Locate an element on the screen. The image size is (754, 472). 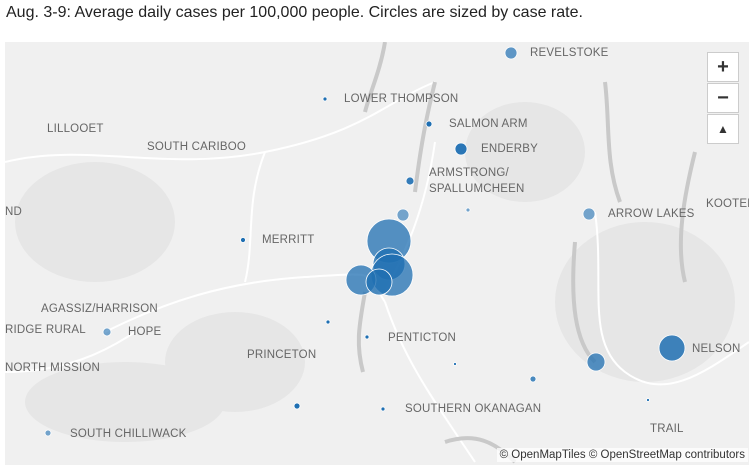
place-label: SPALLUMCHEEN is located at coordinates (477, 189).